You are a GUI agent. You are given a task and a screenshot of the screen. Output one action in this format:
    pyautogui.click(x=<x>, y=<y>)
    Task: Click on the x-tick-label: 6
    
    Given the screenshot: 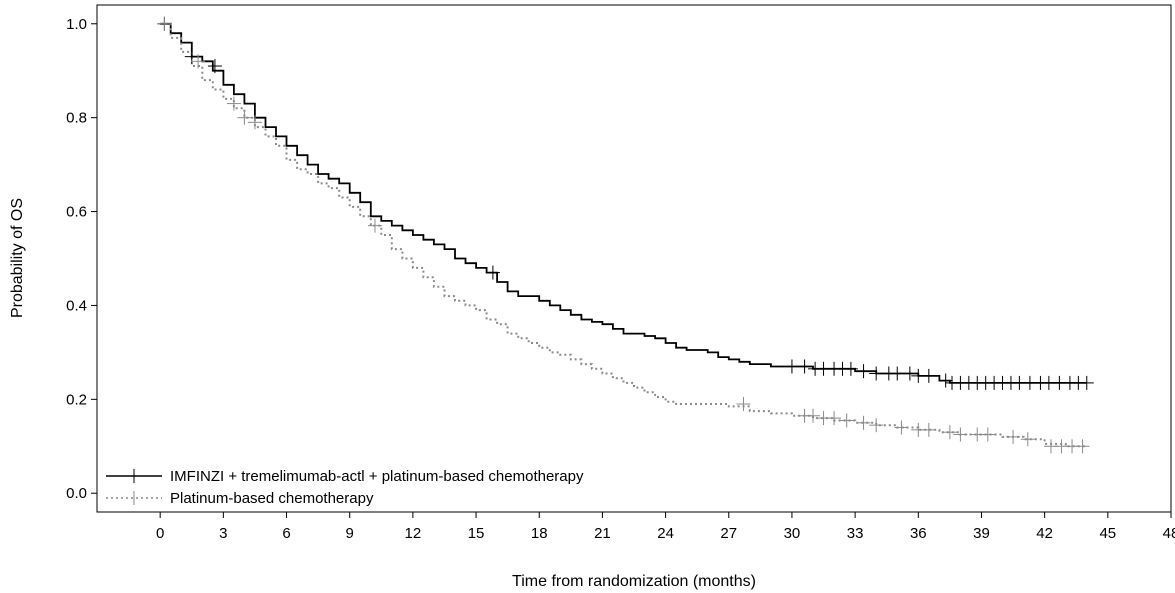 What is the action you would take?
    pyautogui.click(x=286, y=533)
    